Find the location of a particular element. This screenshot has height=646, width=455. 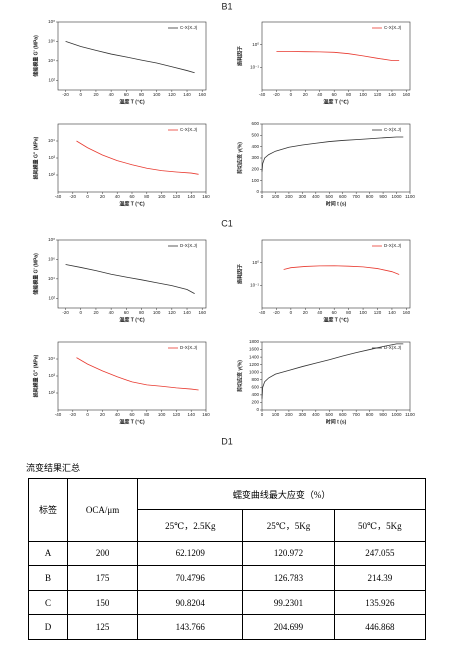

y-axis-label: 剪切应变 γ(%) is located at coordinates (239, 376).